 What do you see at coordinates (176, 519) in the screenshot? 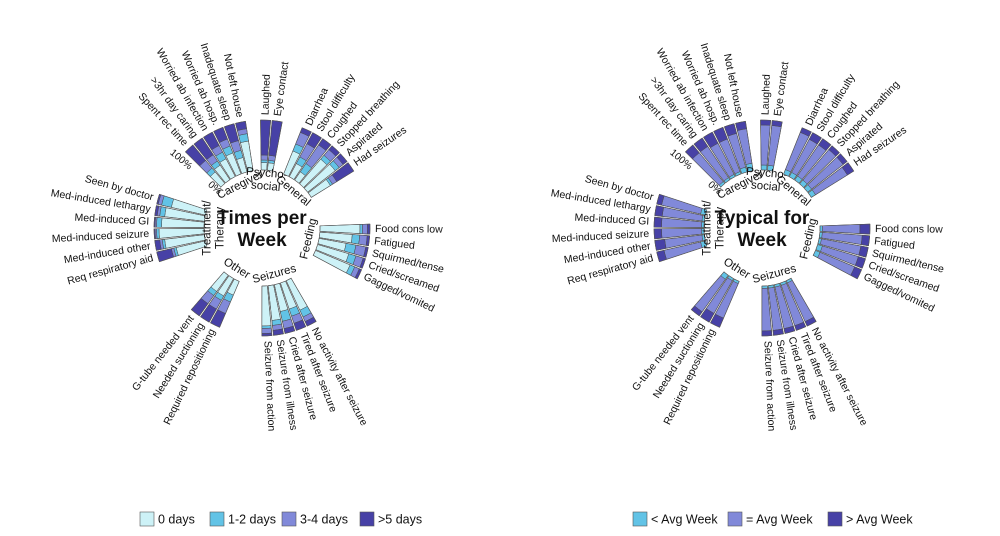
I see `legend-label: 0 days` at bounding box center [176, 519].